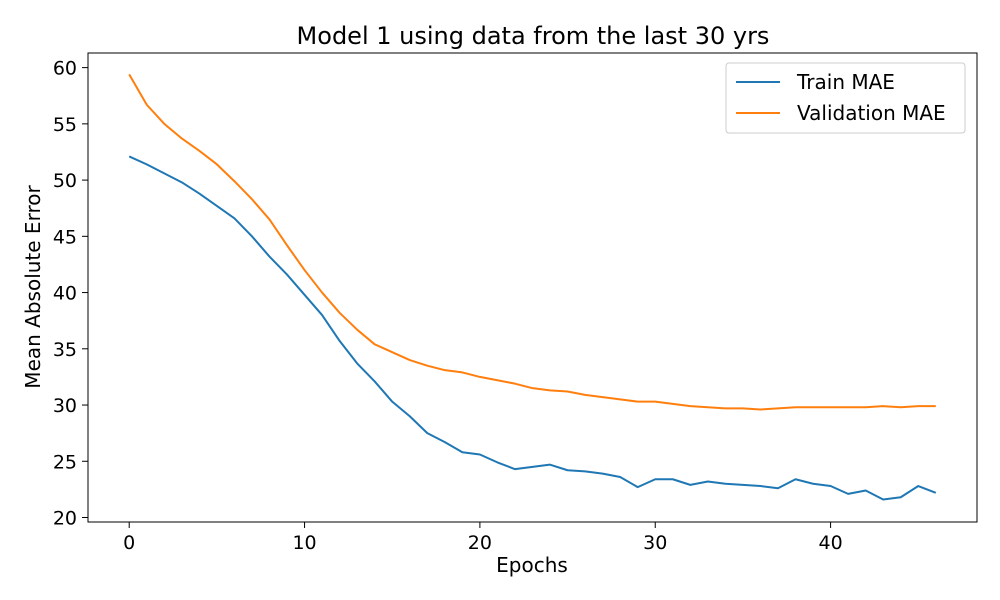  Describe the element at coordinates (533, 36) in the screenshot. I see `chart-title: Model 1 using data from the last 30 yrs` at that location.